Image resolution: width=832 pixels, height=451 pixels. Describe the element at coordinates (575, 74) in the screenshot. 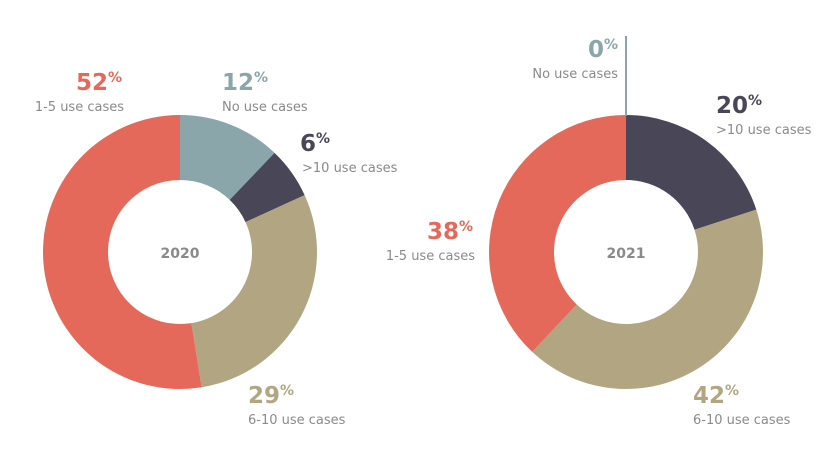

I see `category-label-2021-no-use-cases: No use cases` at that location.